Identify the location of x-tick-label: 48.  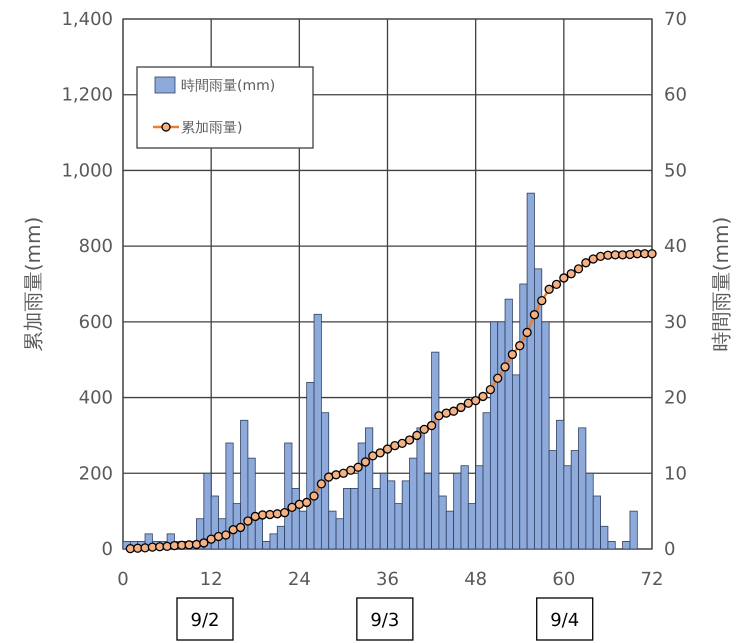
(476, 579).